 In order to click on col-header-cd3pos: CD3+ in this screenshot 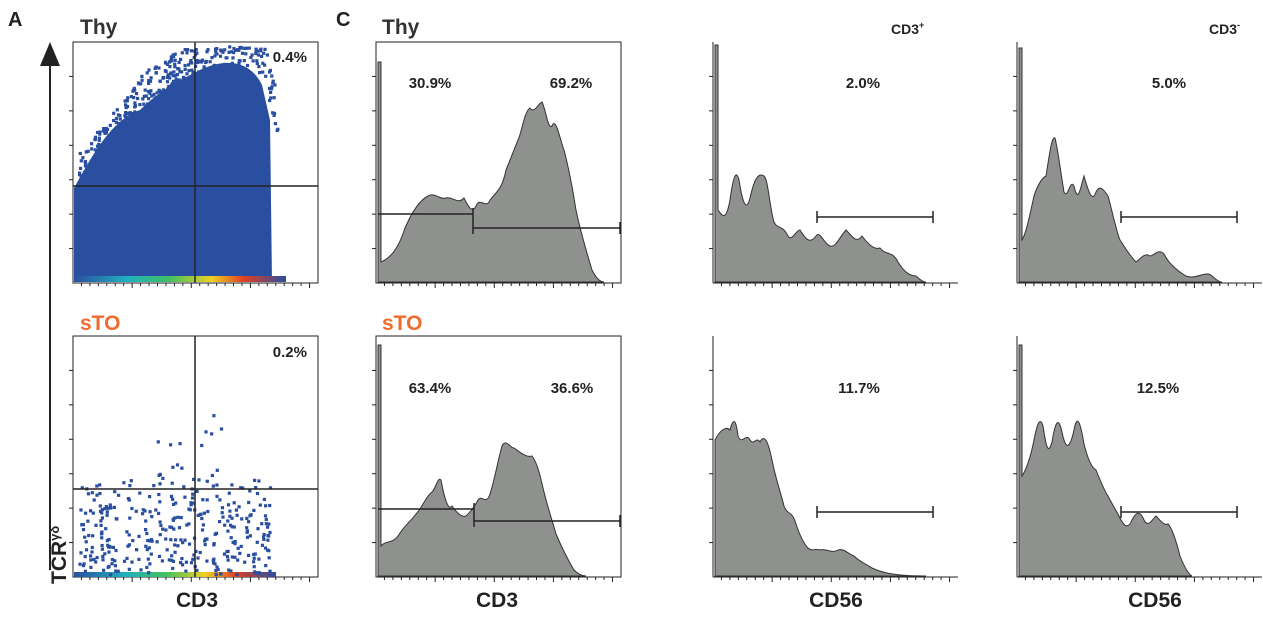, I will do `click(907, 28)`.